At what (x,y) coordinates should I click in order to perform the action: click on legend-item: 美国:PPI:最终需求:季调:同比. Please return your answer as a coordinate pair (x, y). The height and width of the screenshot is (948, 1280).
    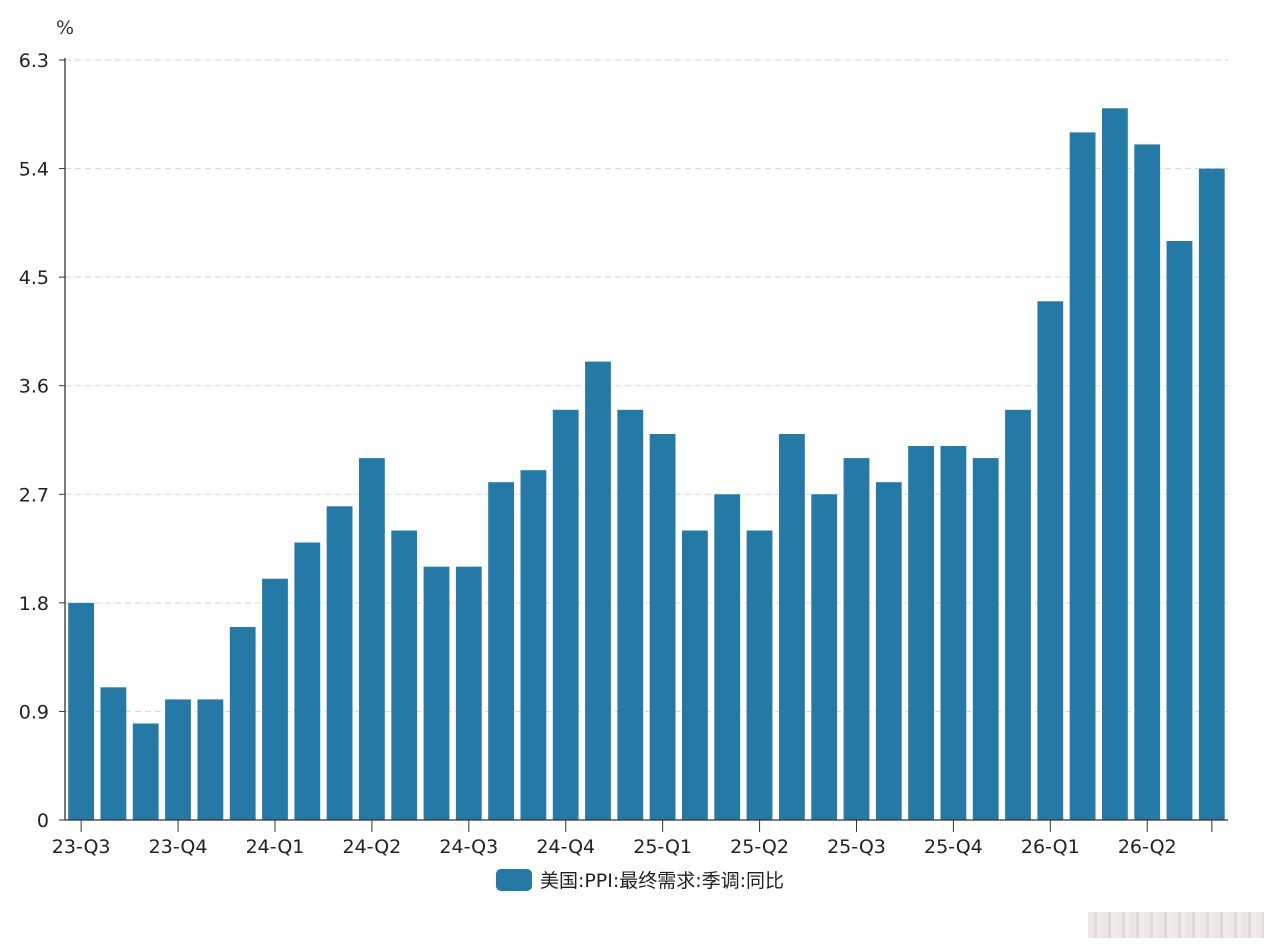
    Looking at the image, I should click on (640, 879).